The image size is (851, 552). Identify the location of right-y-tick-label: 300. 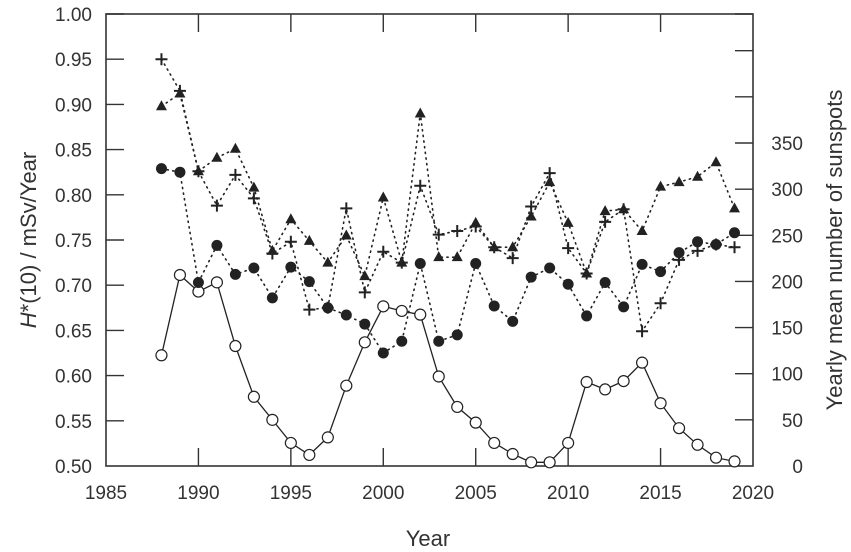
(787, 190).